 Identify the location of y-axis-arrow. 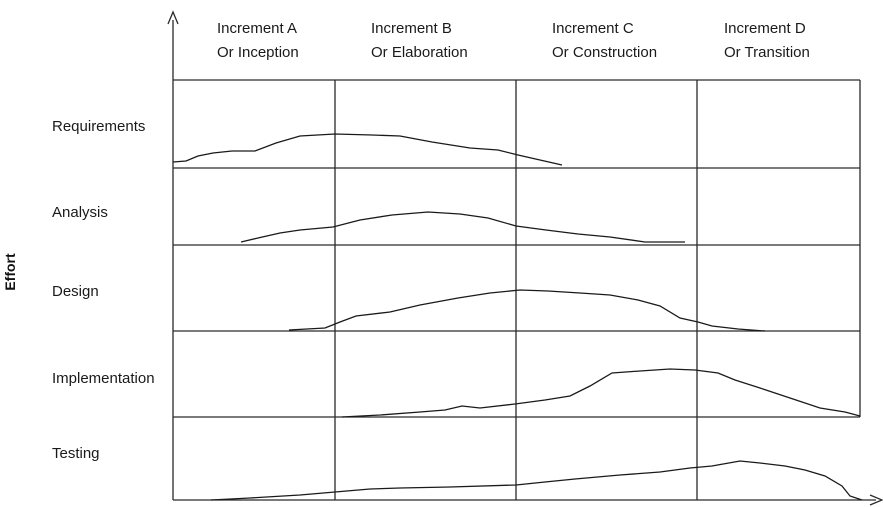
(173, 17).